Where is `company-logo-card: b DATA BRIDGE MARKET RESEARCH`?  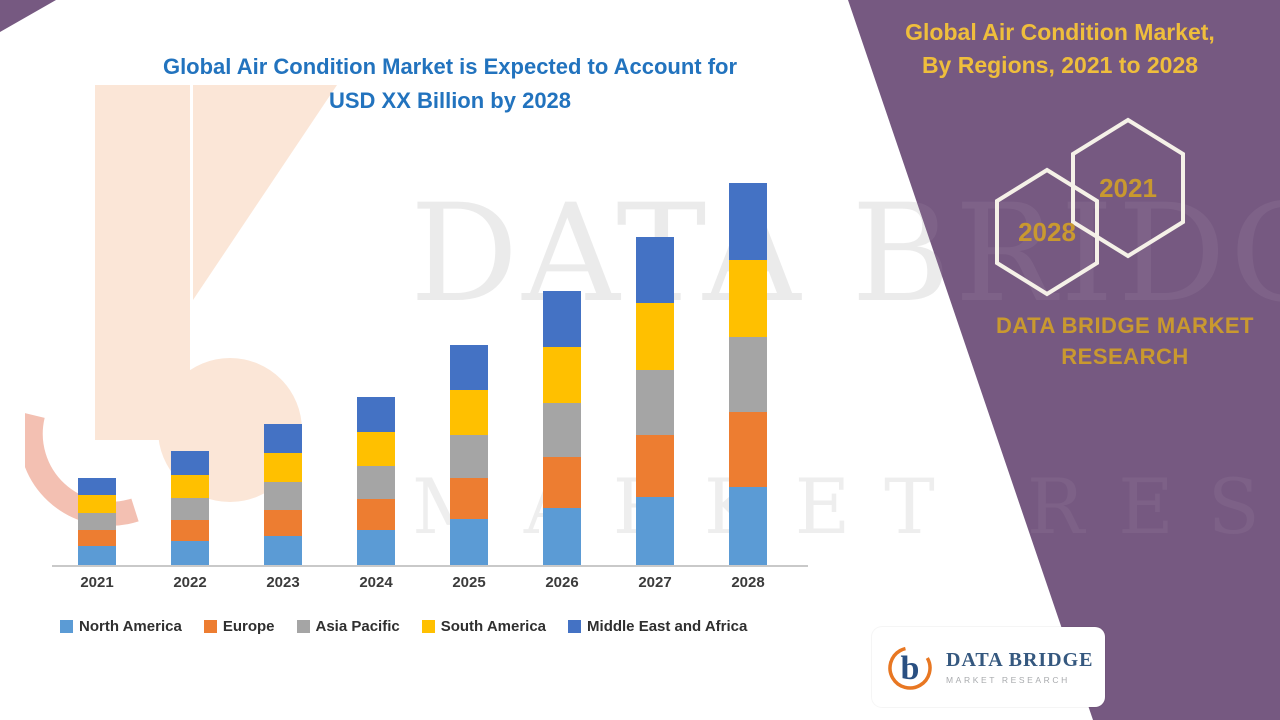 company-logo-card: b DATA BRIDGE MARKET RESEARCH is located at coordinates (988, 667).